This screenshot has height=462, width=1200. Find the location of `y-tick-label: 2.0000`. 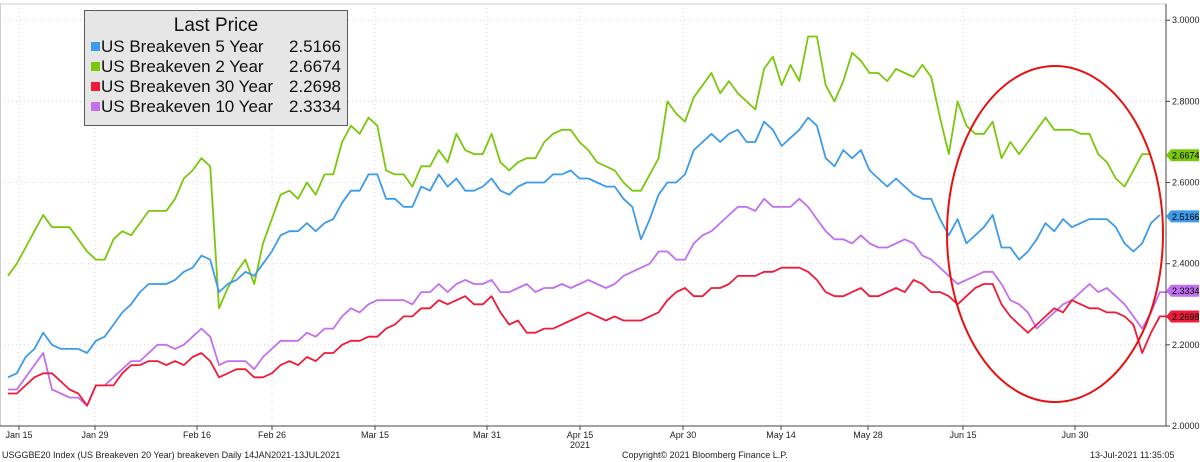

y-tick-label: 2.0000 is located at coordinates (1186, 426).